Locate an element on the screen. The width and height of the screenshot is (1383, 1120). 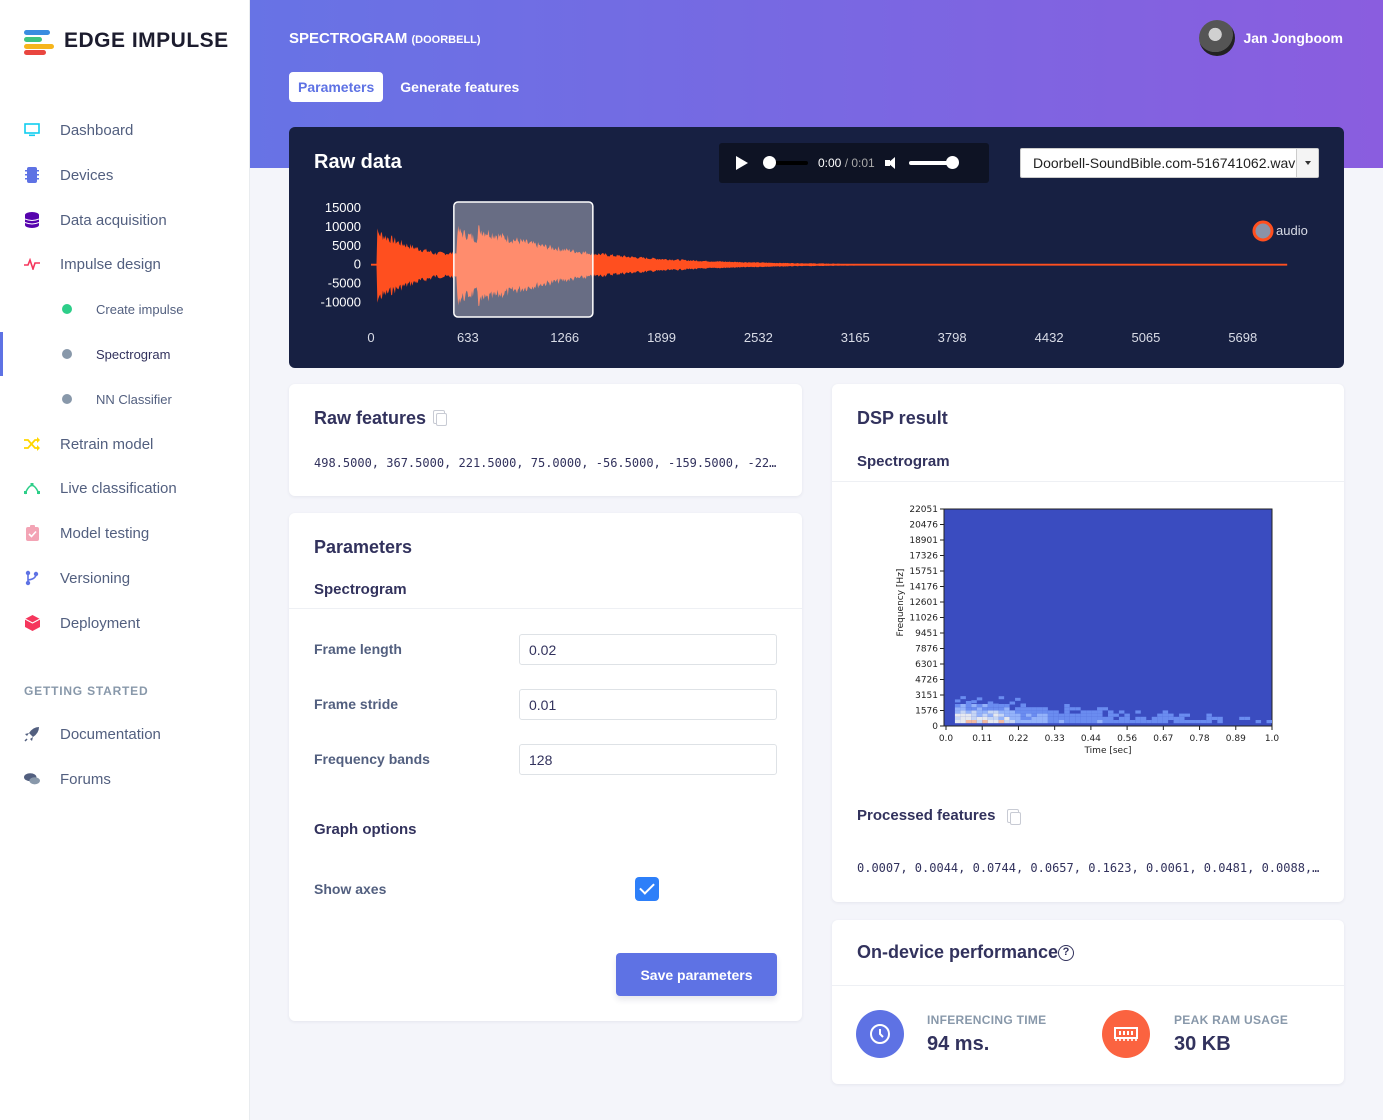
x-tick-label: 3165 is located at coordinates (855, 337).